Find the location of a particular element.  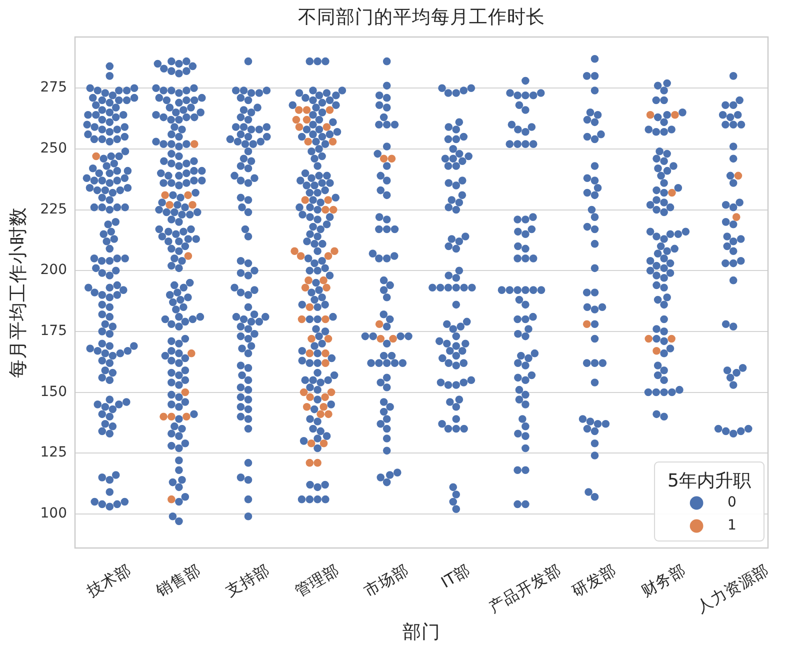

x-tick-label: IT部 is located at coordinates (456, 576).